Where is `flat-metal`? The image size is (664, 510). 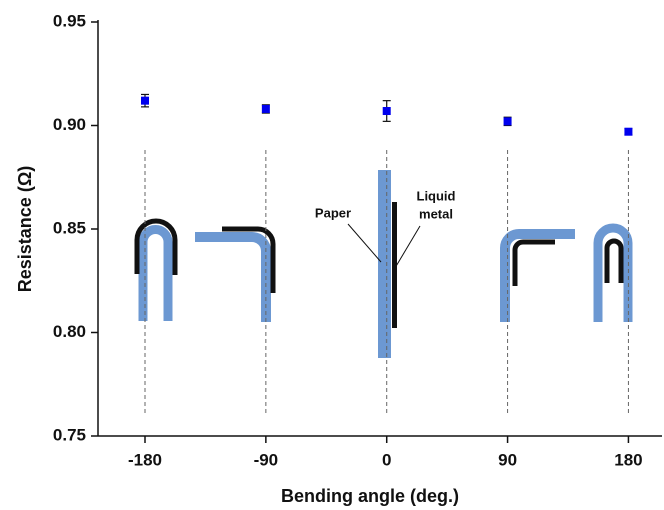 flat-metal is located at coordinates (394, 265).